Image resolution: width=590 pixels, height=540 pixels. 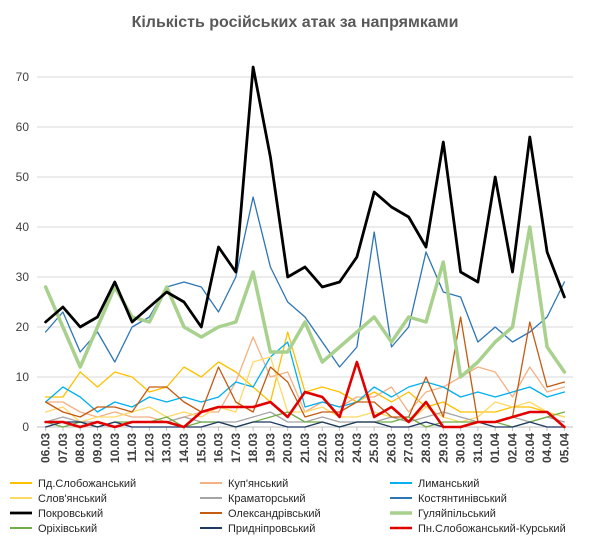 I want to click on legend-label: Пн.Слобожанський-Курський, so click(x=492, y=529).